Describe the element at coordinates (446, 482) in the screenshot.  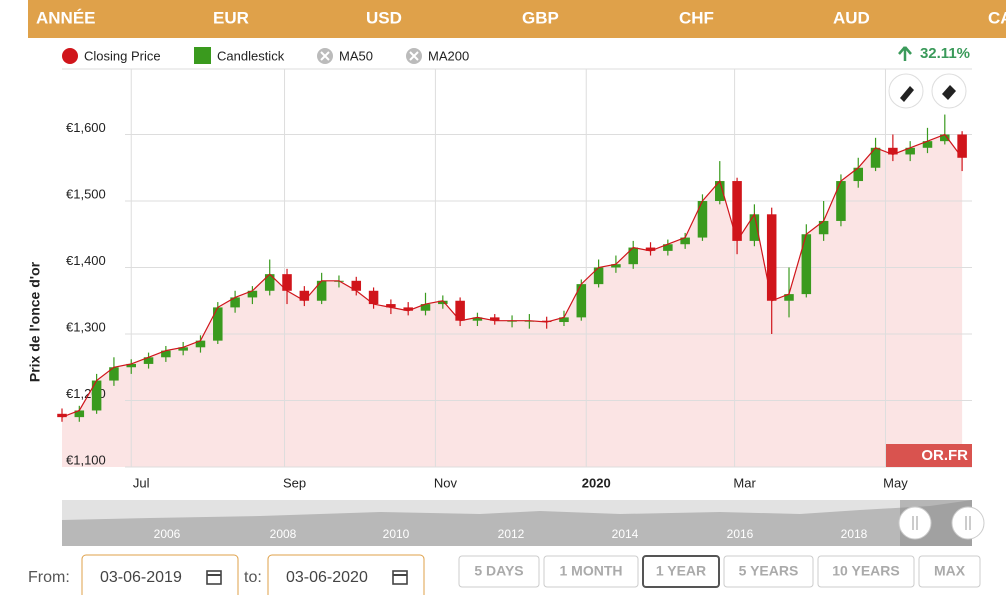
I see `x-tick-label: Nov` at that location.